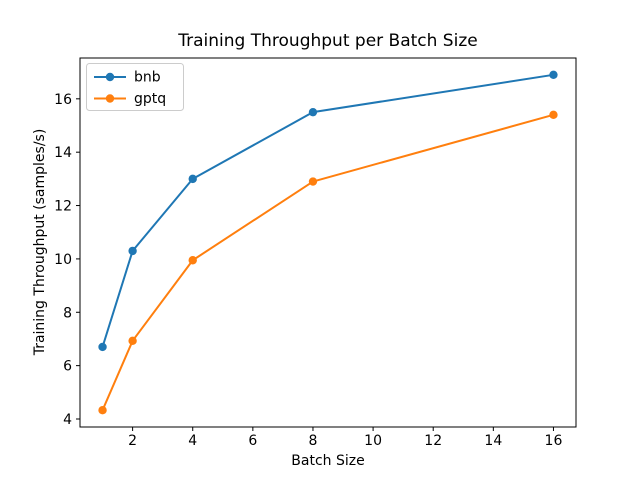 The image size is (640, 484). What do you see at coordinates (327, 461) in the screenshot?
I see `x-axis-label: Batch Size` at bounding box center [327, 461].